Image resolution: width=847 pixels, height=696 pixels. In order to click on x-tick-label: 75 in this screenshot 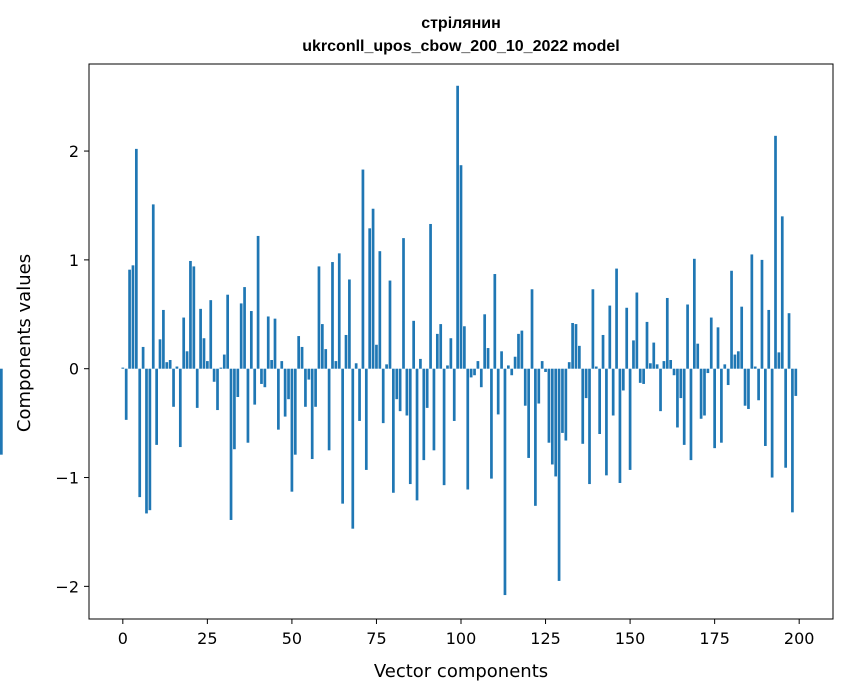, I will do `click(376, 638)`.